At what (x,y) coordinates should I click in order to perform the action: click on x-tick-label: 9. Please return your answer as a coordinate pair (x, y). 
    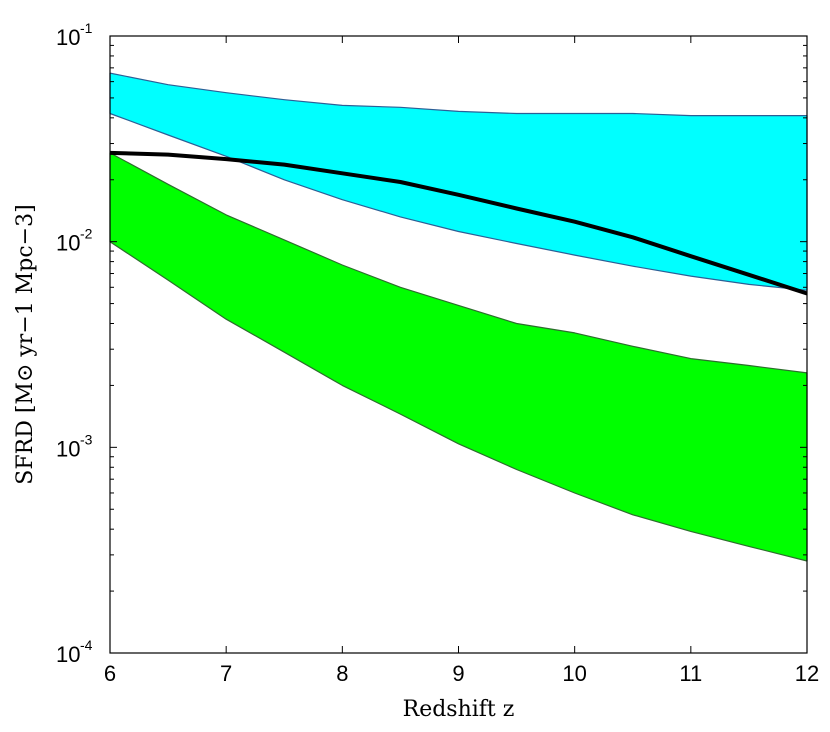
    Looking at the image, I should click on (458, 673).